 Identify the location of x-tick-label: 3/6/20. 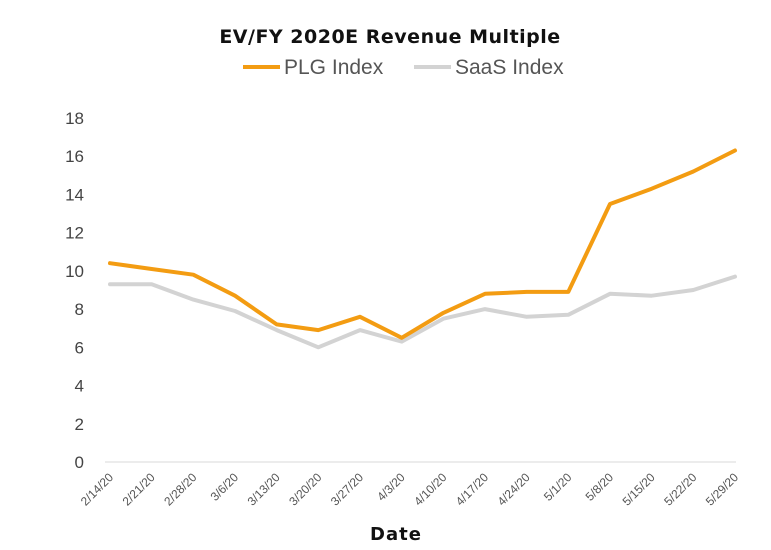
(225, 487).